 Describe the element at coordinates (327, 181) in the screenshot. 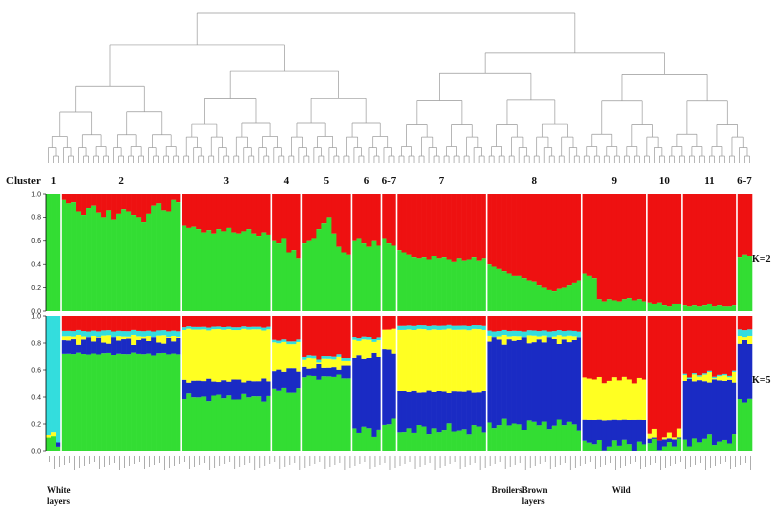

I see `cluster-label-5: 5` at that location.